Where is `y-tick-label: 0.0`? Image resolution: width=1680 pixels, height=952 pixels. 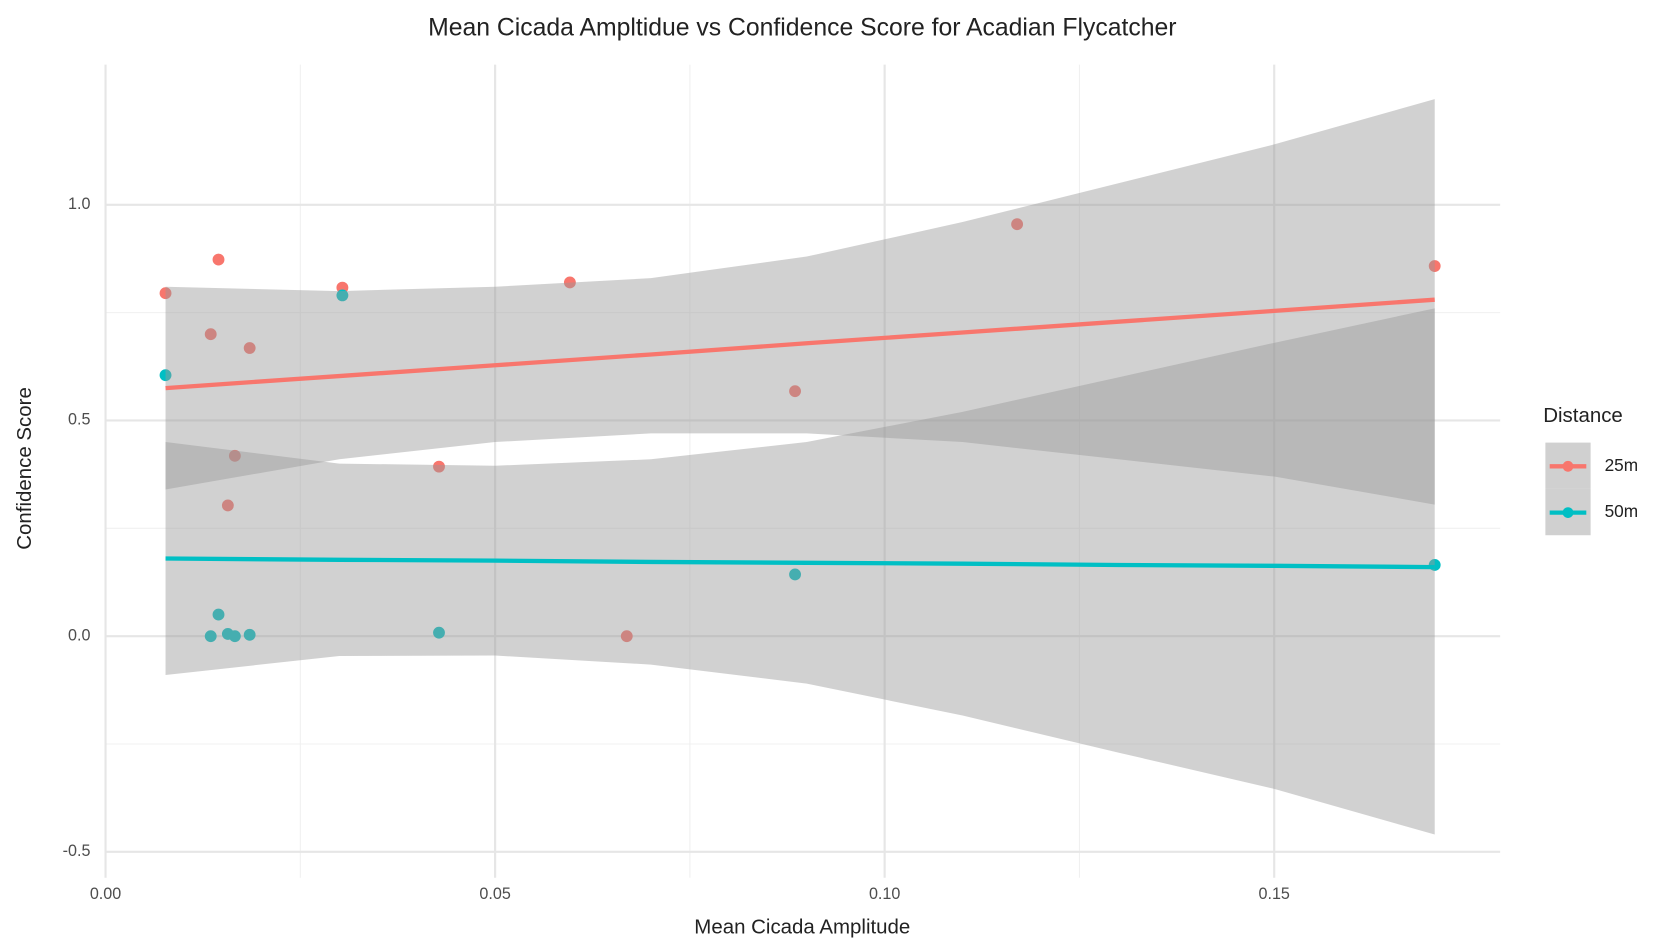 y-tick-label: 0.0 is located at coordinates (79, 635).